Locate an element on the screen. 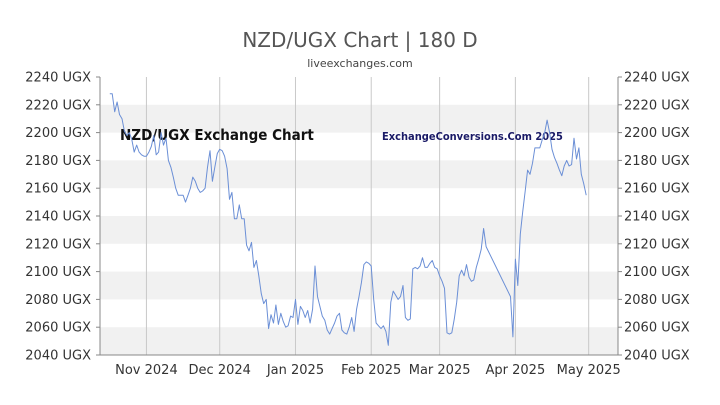 This screenshot has height=405, width=720. y-tick-label-right: 2180 UGX is located at coordinates (657, 161).